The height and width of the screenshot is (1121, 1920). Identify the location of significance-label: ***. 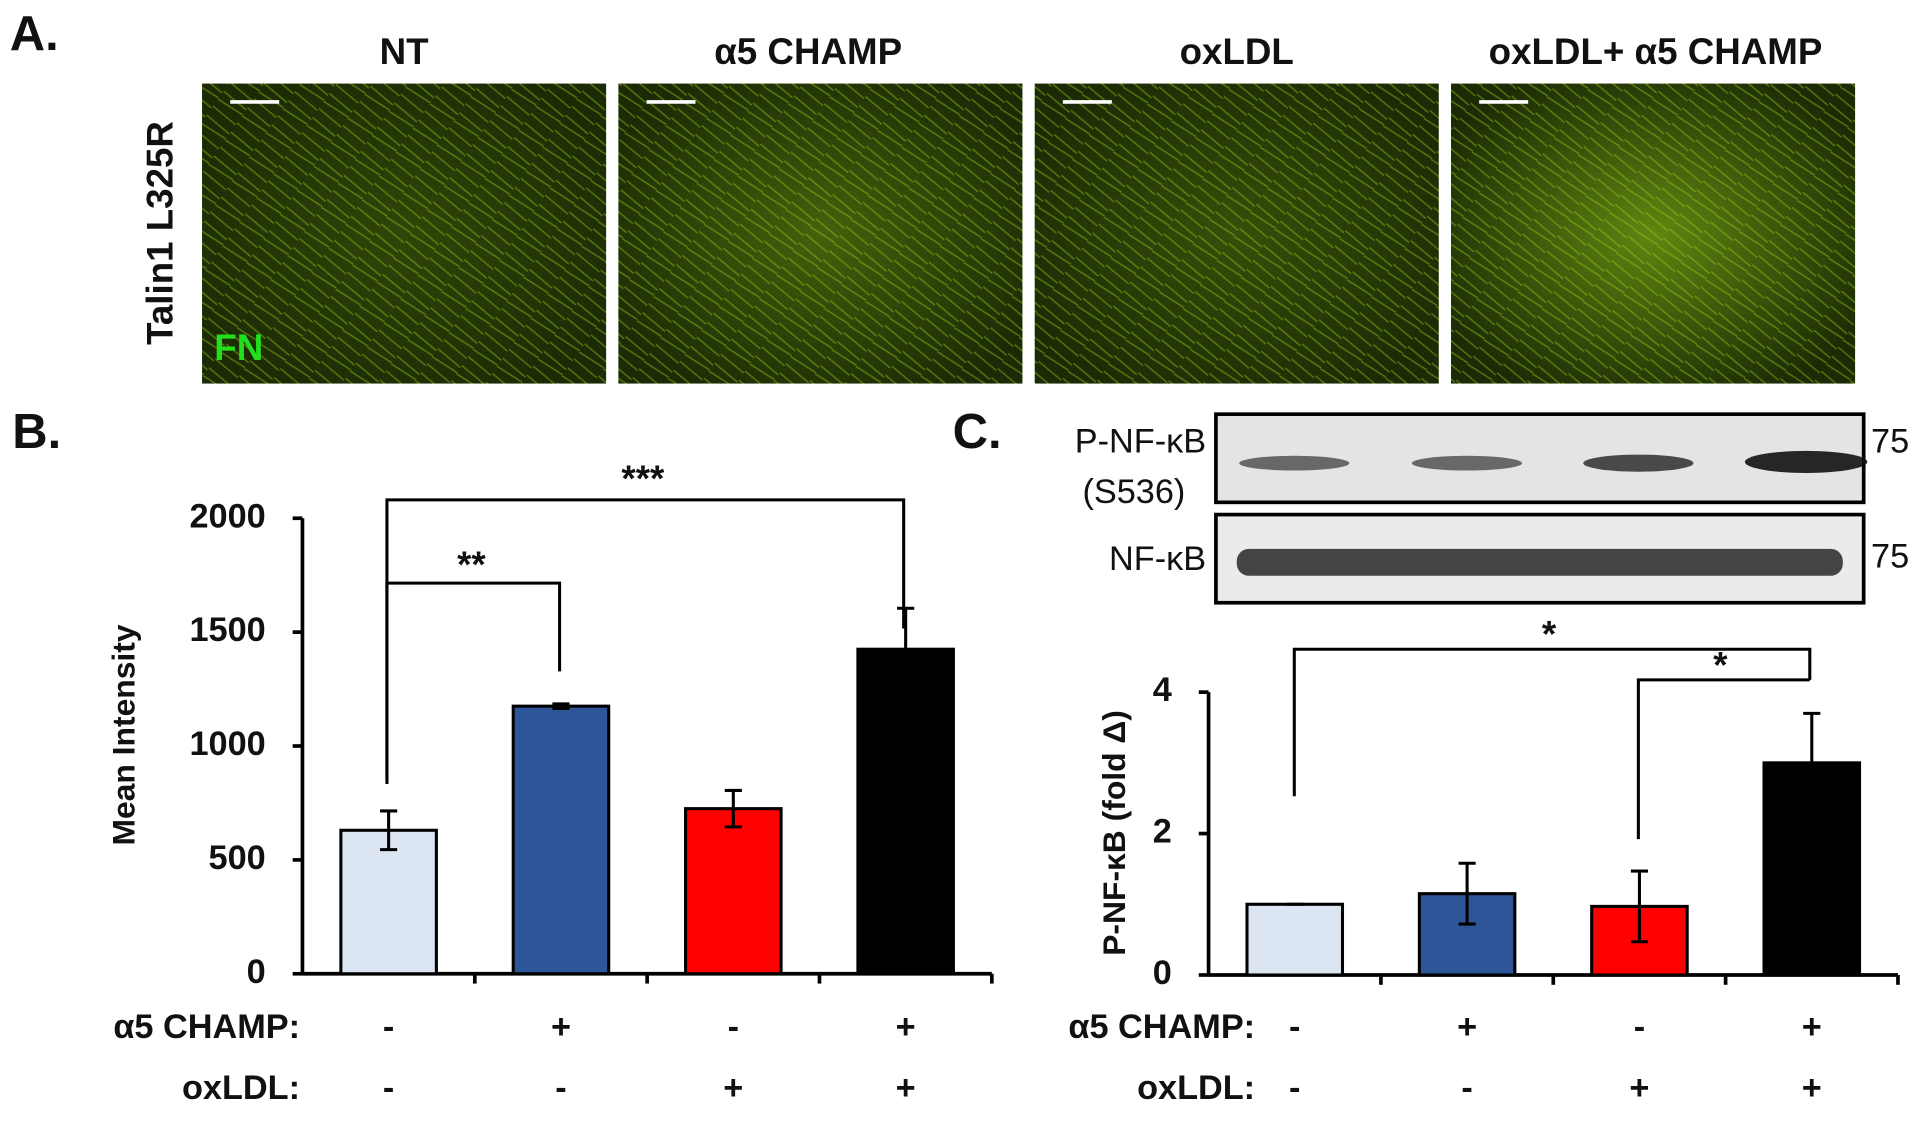
(643, 478).